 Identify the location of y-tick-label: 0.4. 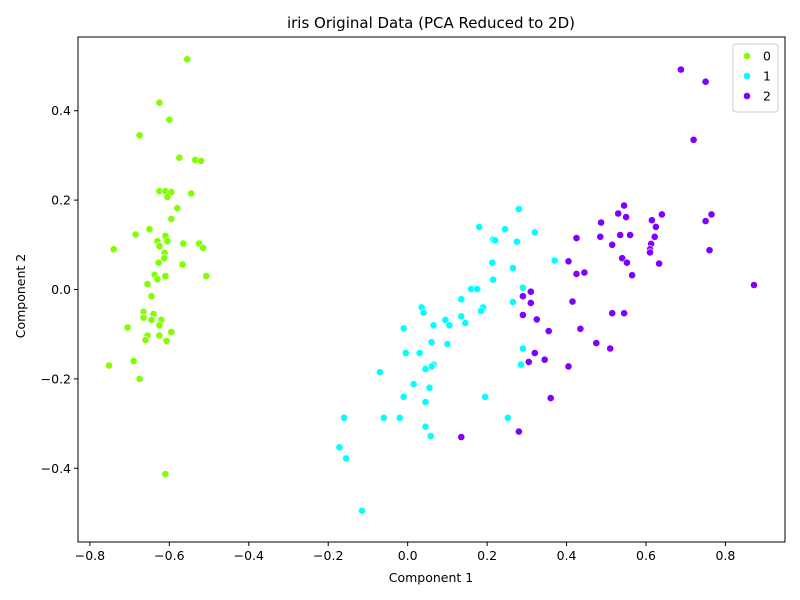
(61, 110).